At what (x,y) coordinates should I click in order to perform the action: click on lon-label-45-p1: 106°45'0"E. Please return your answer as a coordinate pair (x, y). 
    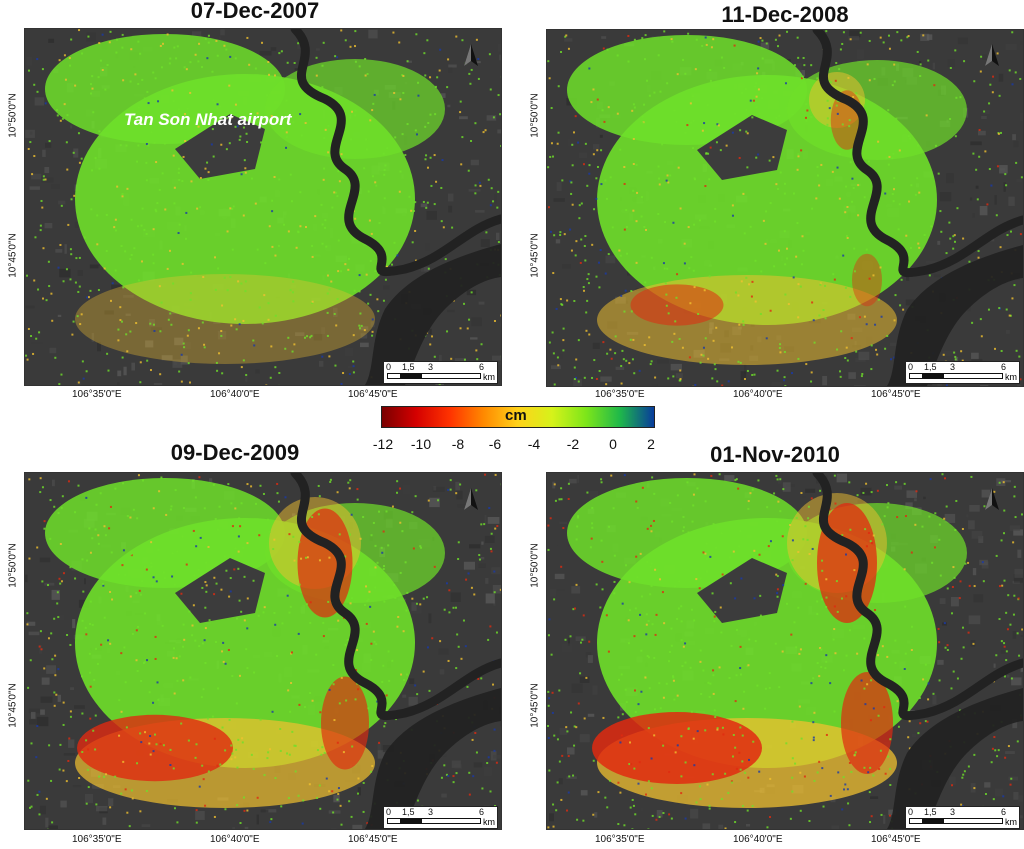
    Looking at the image, I should click on (373, 394).